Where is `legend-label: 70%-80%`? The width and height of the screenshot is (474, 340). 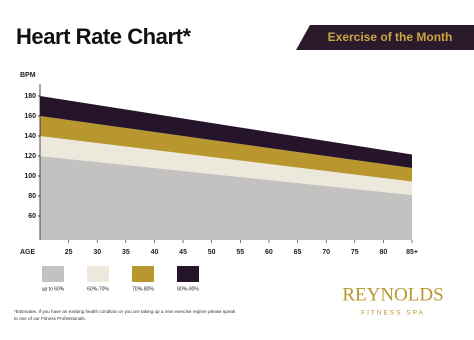 legend-label: 70%-80% is located at coordinates (143, 289).